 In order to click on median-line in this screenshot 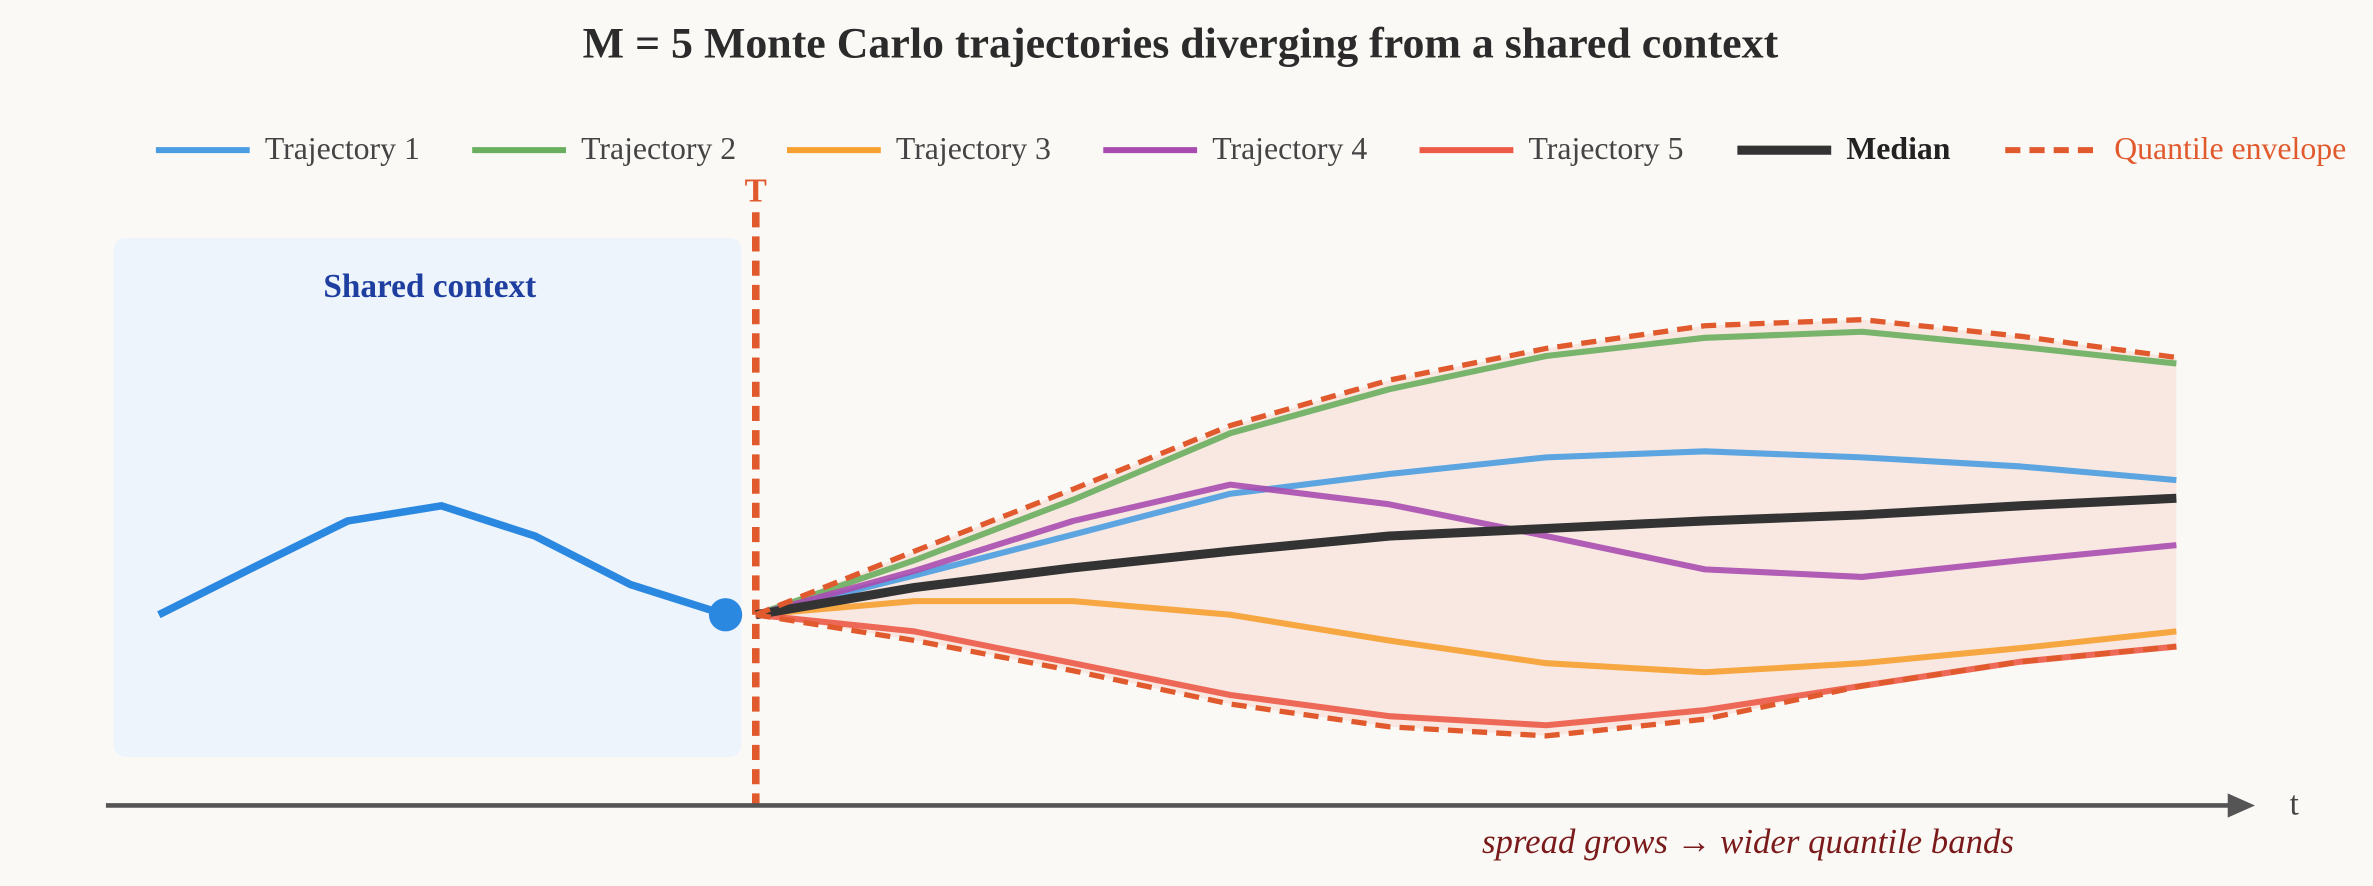, I will do `click(1466, 556)`.